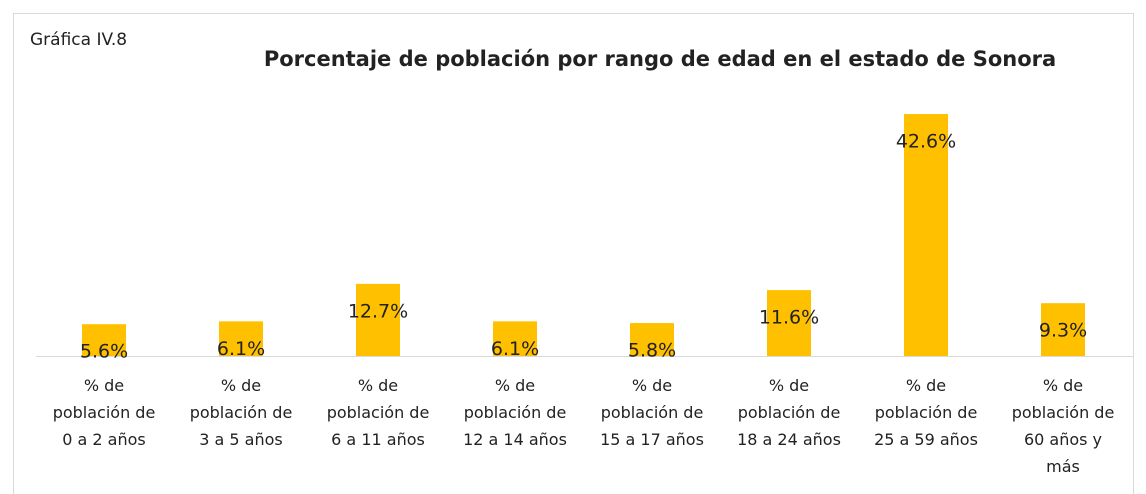  What do you see at coordinates (241, 412) in the screenshot?
I see `x-tick-label: % de población de 3 a 5 años` at bounding box center [241, 412].